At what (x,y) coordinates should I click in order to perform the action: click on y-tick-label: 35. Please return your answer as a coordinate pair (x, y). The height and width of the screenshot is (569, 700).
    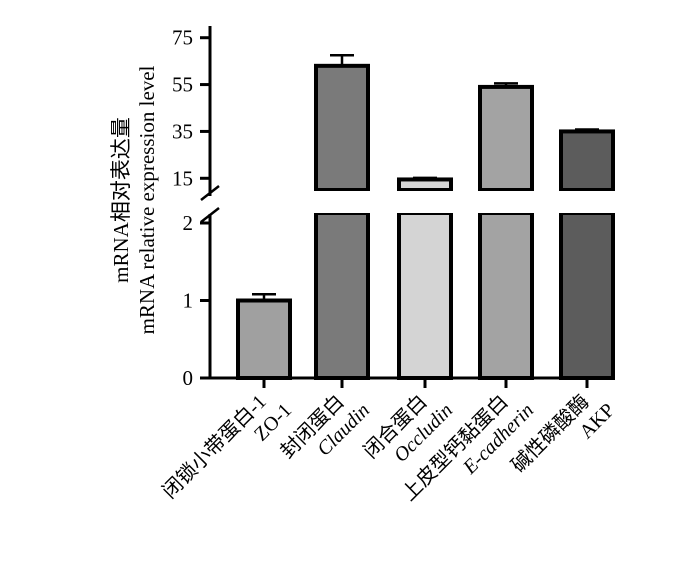
    Looking at the image, I should click on (182, 131).